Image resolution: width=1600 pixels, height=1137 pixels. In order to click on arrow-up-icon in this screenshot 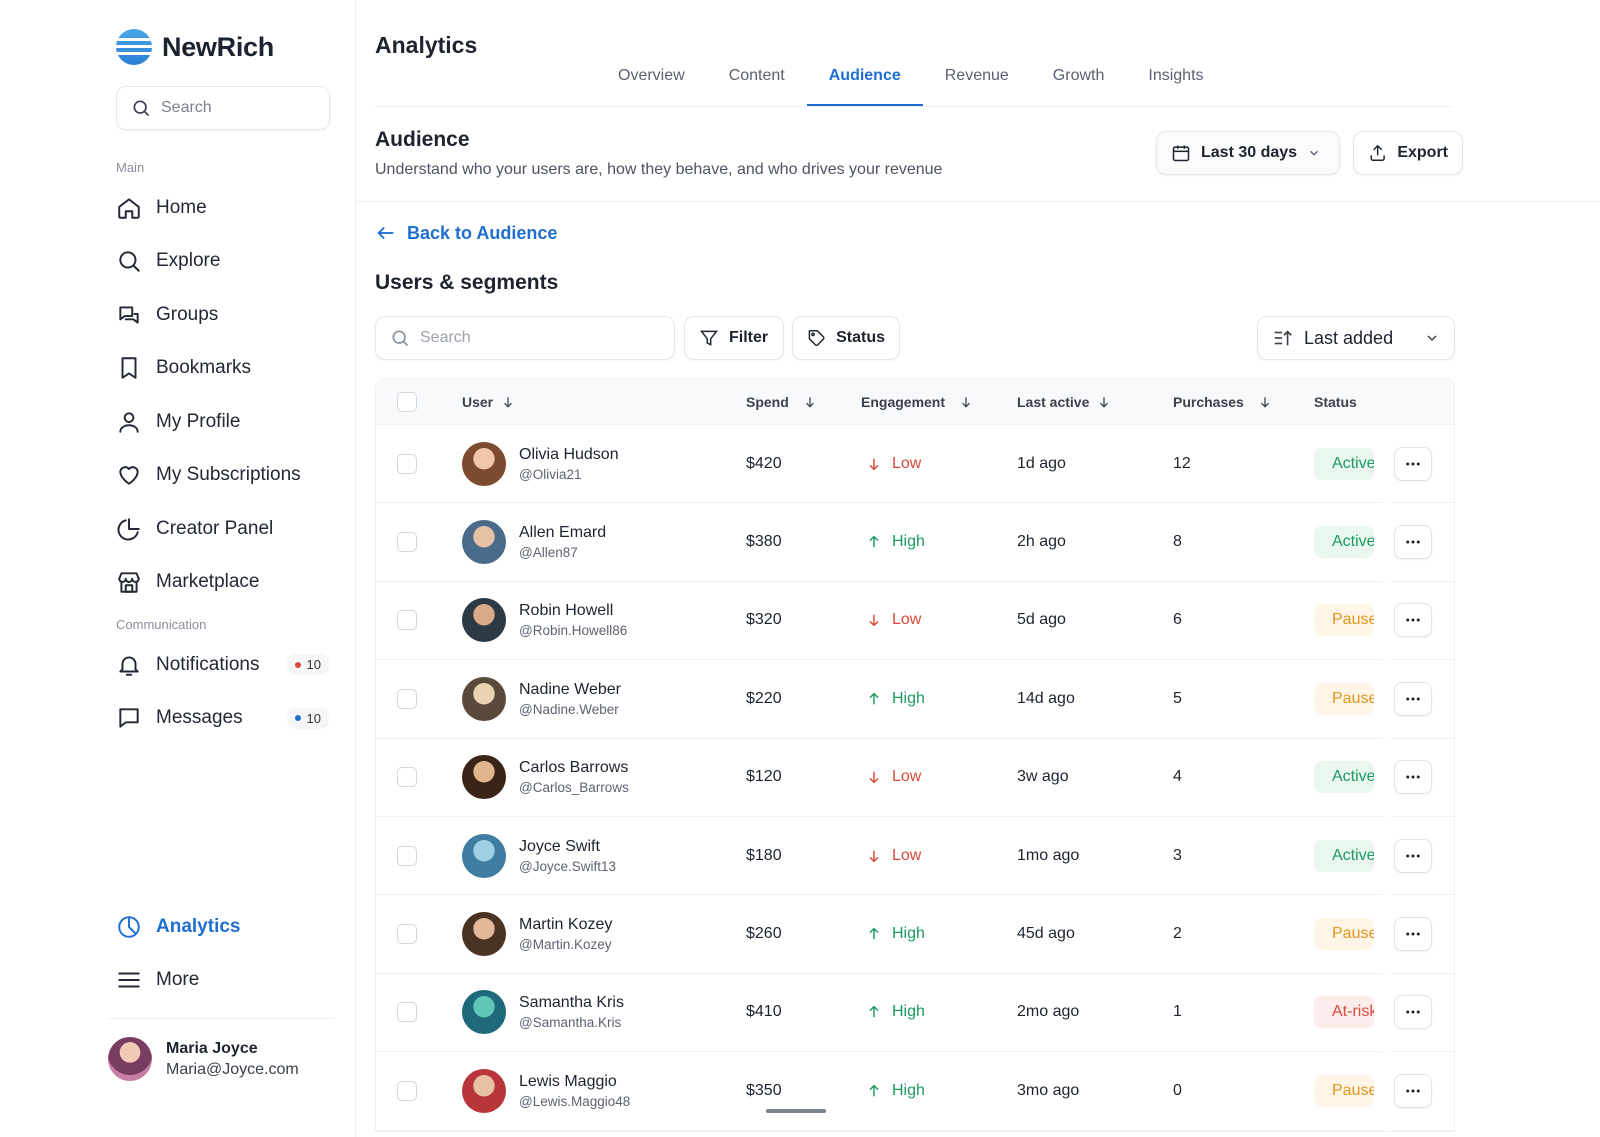, I will do `click(874, 1091)`.